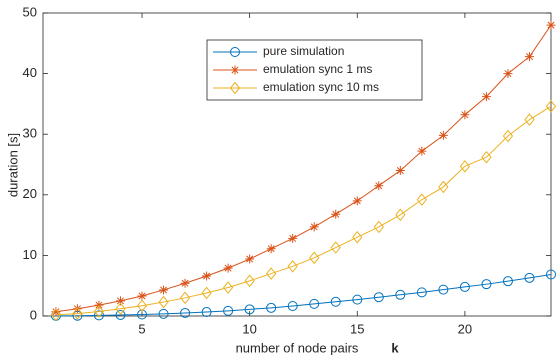  Describe the element at coordinates (303, 51) in the screenshot. I see `legend-label: pure simulation` at that location.